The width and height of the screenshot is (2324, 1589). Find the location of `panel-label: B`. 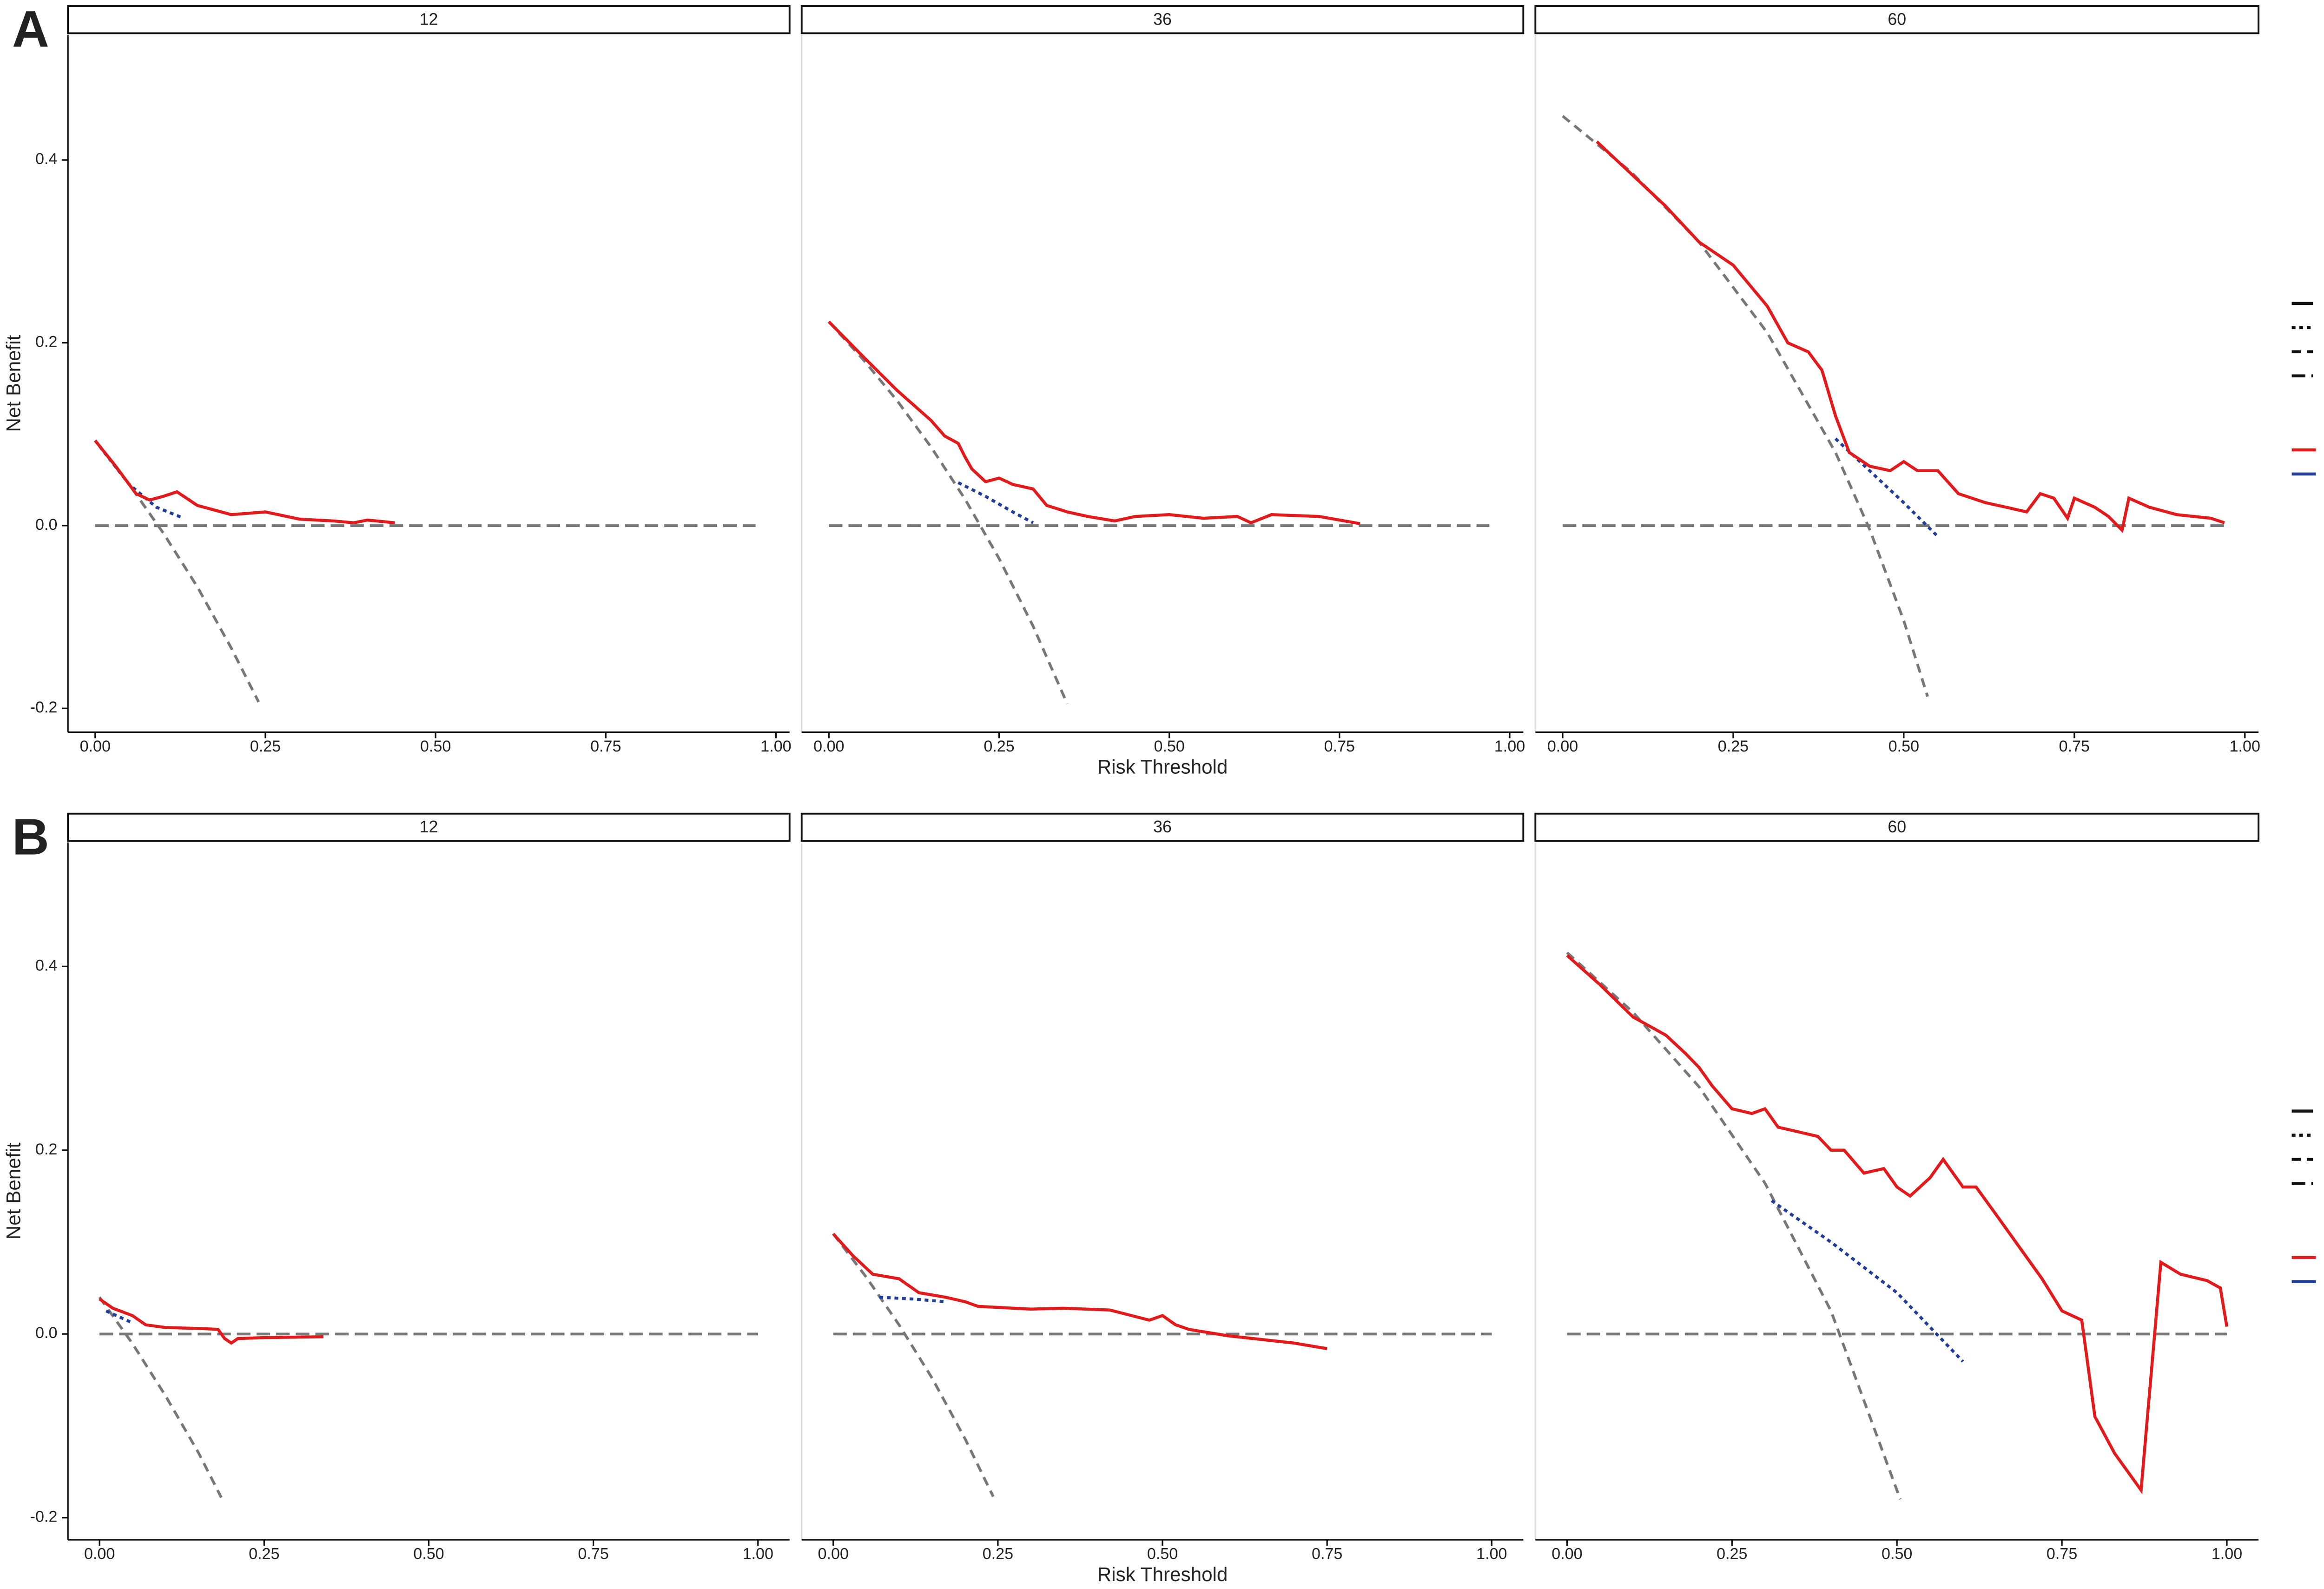

panel-label: B is located at coordinates (30, 836).